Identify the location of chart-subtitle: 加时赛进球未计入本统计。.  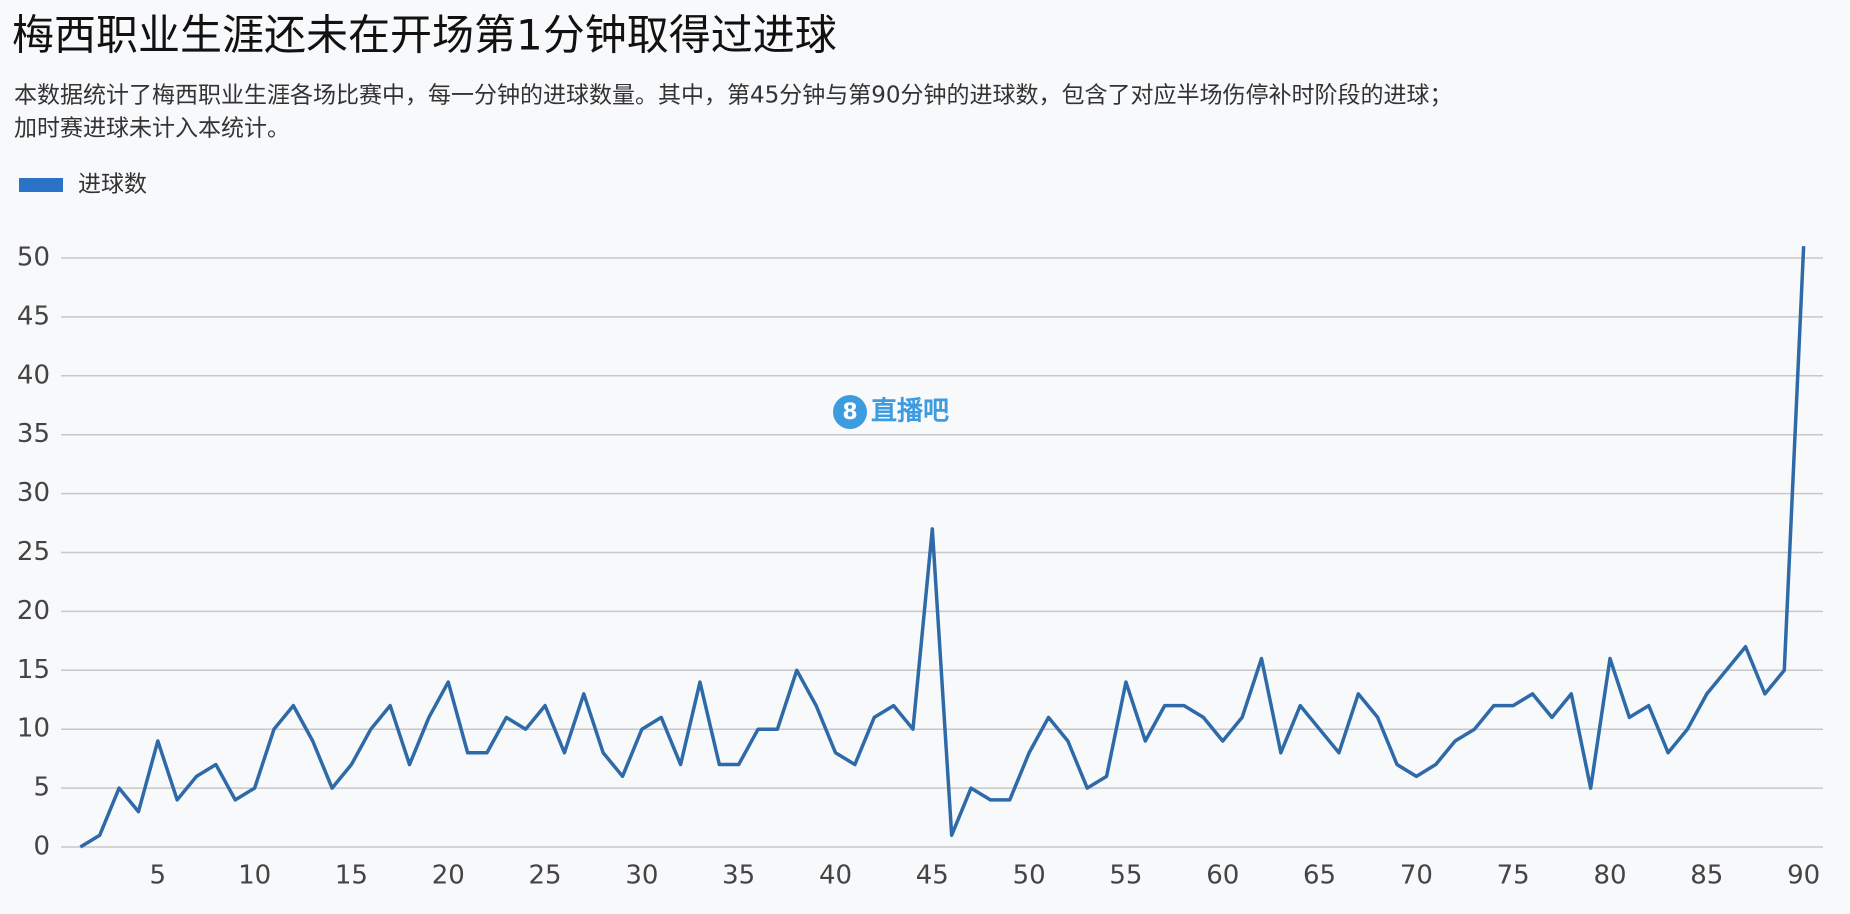
(152, 129).